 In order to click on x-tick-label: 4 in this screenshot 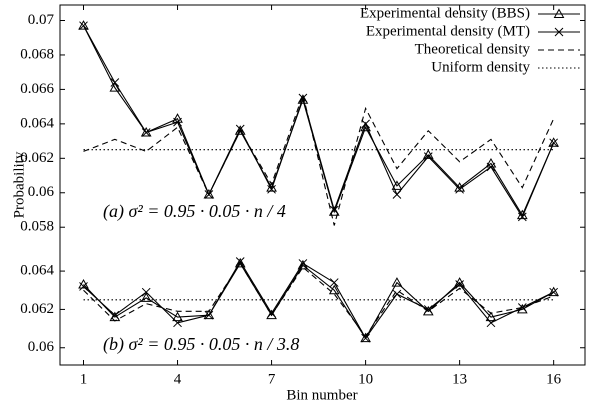, I will do `click(178, 379)`.